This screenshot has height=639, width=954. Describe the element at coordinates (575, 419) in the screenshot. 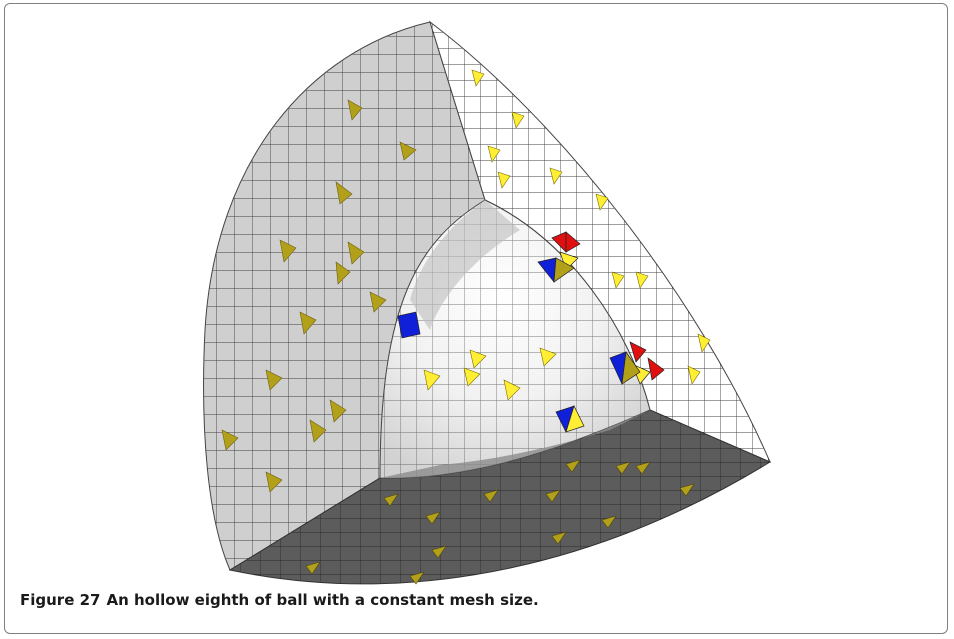

I see `yellow-element` at that location.